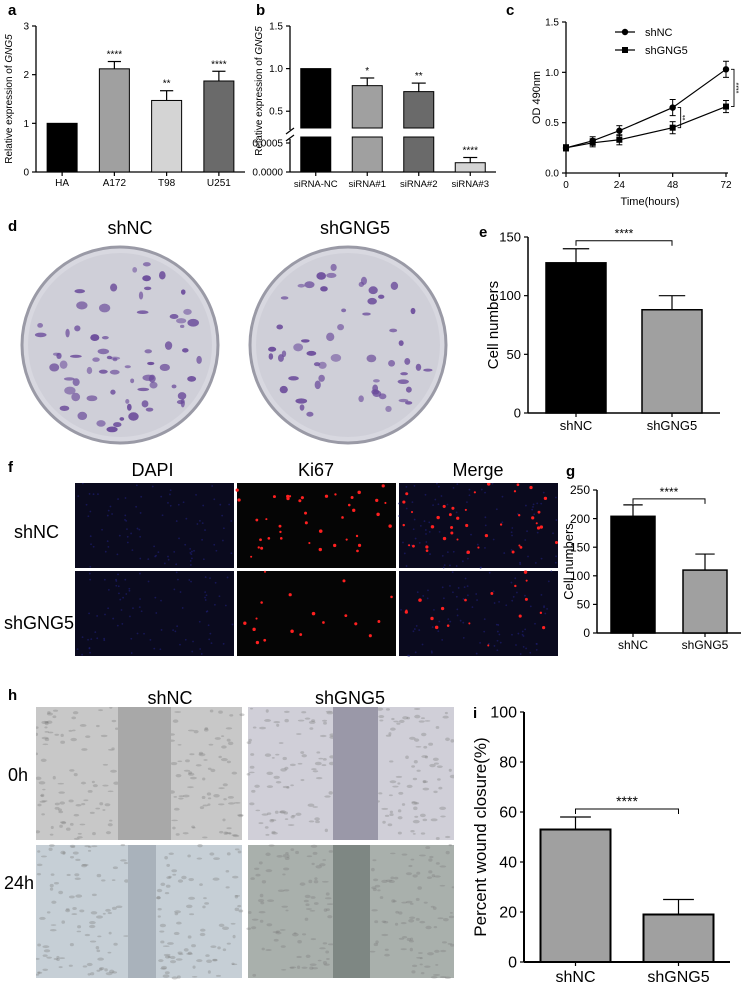 This screenshot has height=990, width=750. I want to click on point-shgng5, so click(566, 147).